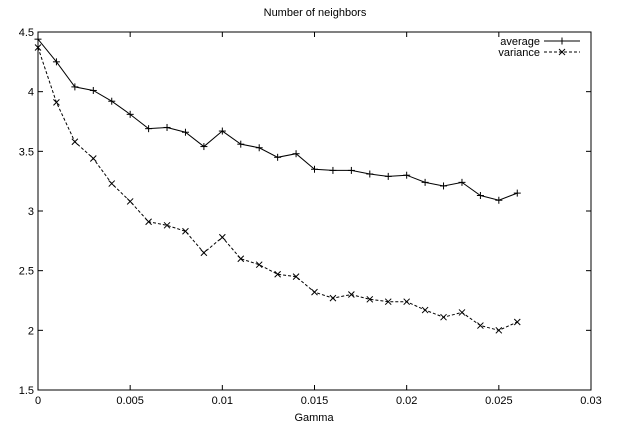 The height and width of the screenshot is (427, 628). Describe the element at coordinates (26, 391) in the screenshot. I see `y-tick-label: 1.5` at that location.